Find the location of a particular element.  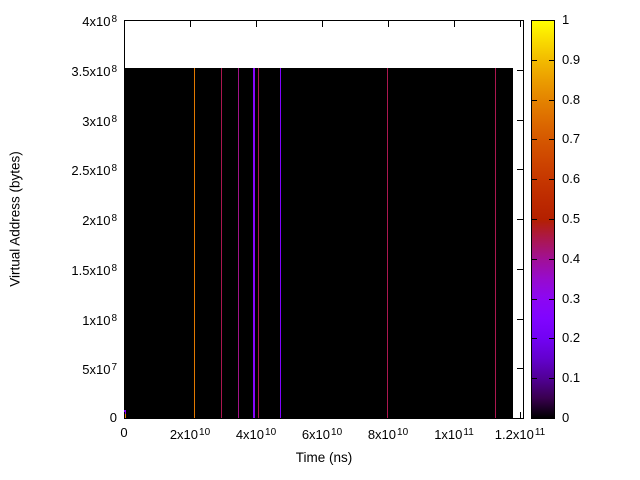

y-tick-label: 1.5x108 is located at coordinates (94, 270).